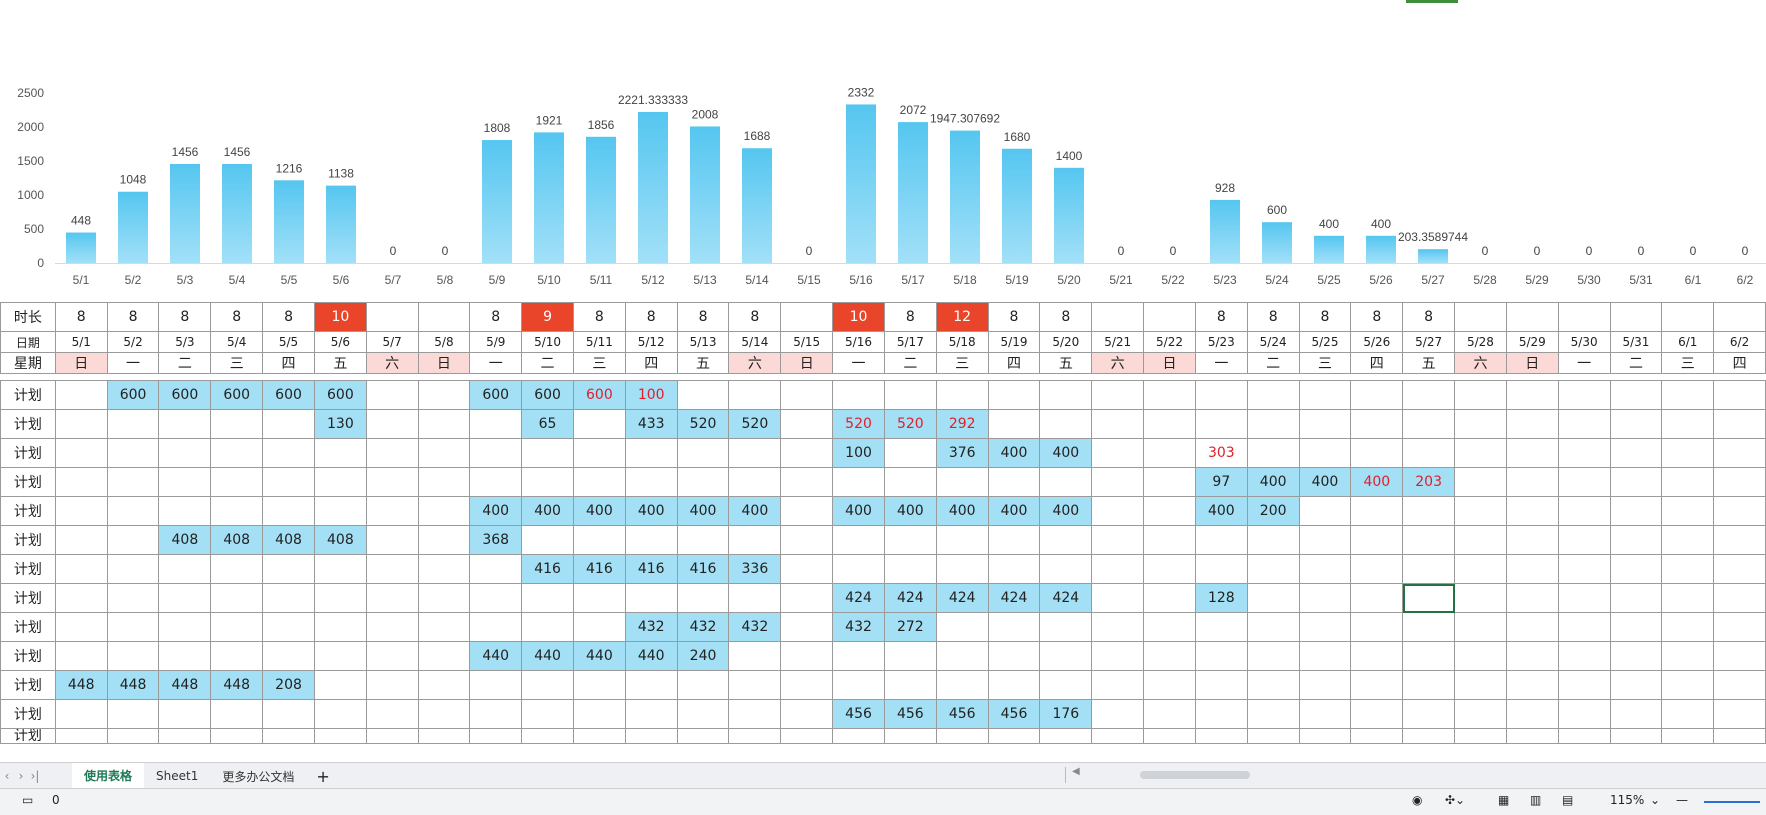 The height and width of the screenshot is (815, 1766). Describe the element at coordinates (1627, 800) in the screenshot. I see `zoom-level: 115%` at that location.